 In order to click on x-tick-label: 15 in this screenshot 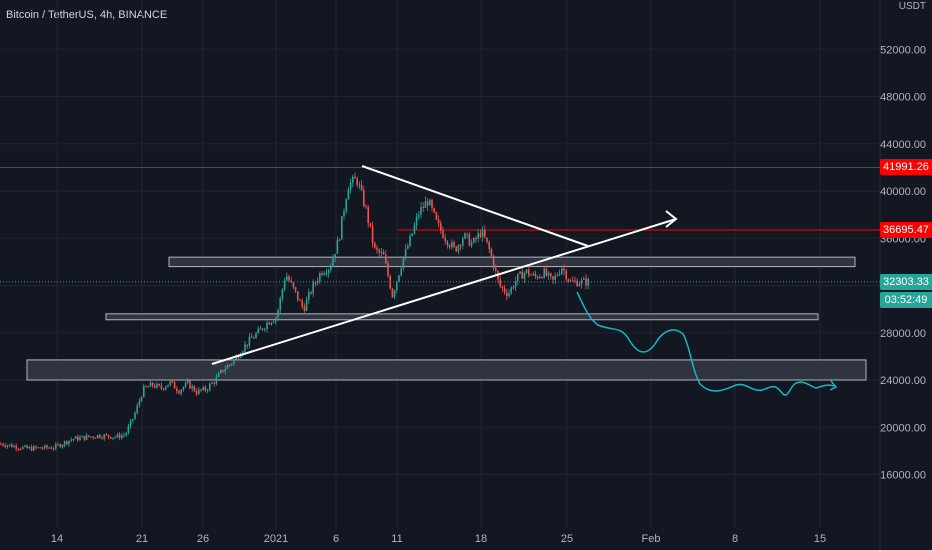, I will do `click(820, 539)`.